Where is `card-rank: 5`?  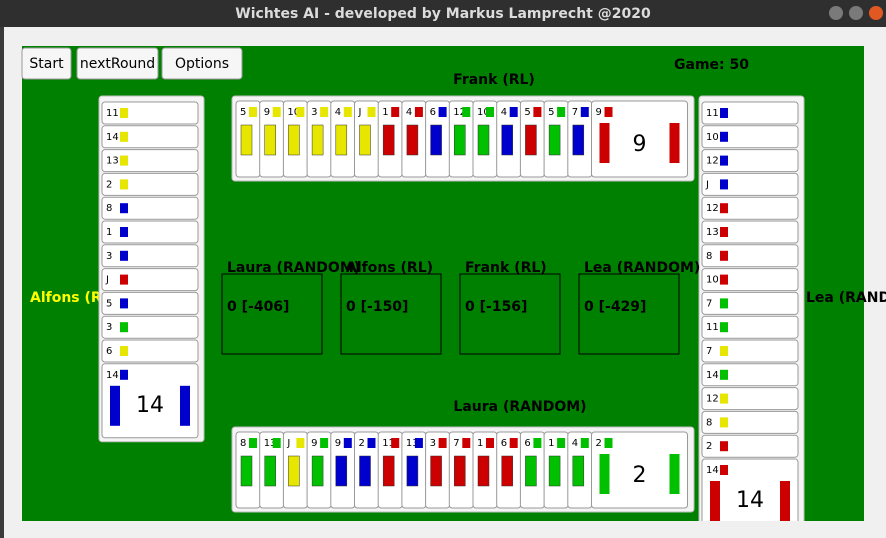 card-rank: 5 is located at coordinates (109, 303).